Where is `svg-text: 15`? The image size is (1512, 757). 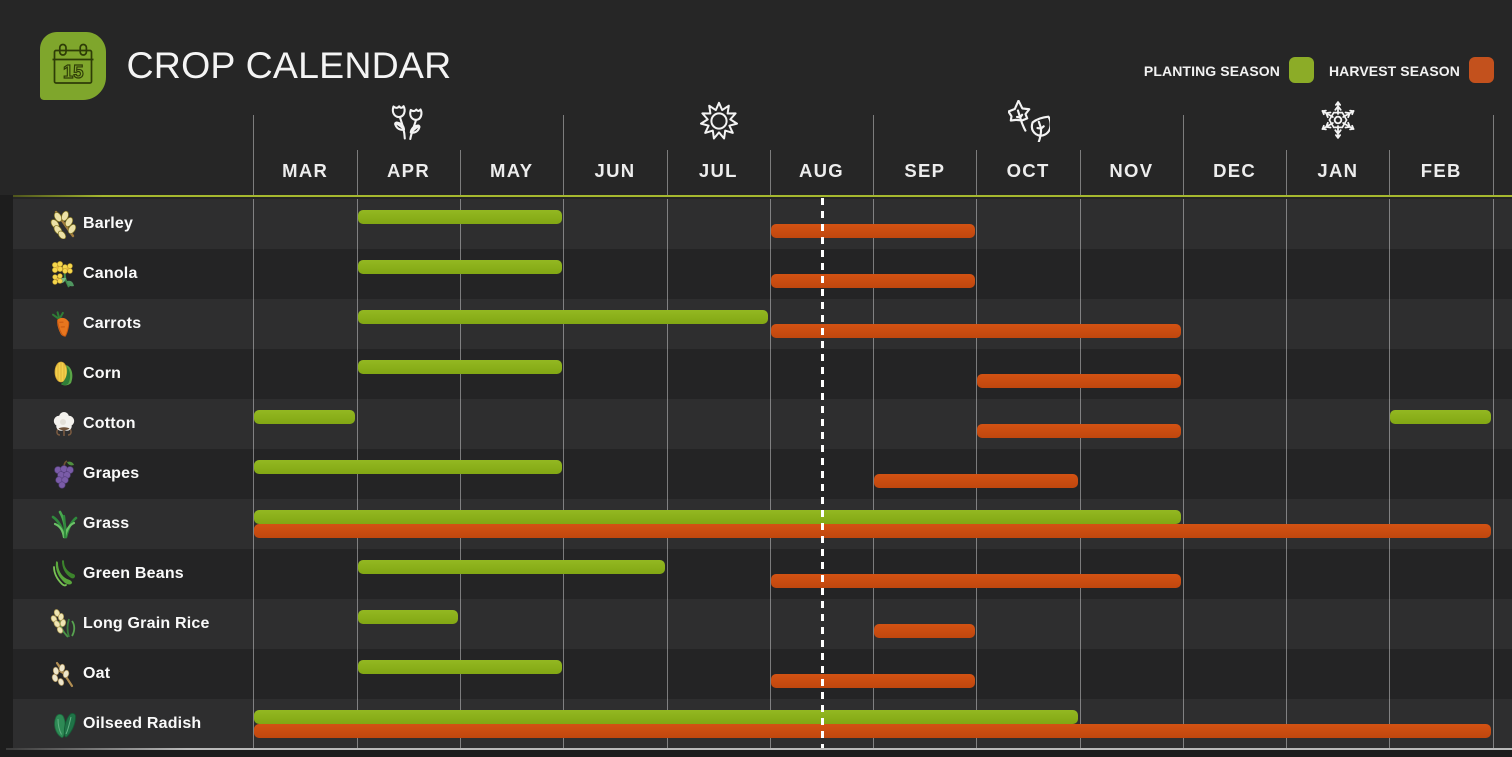 svg-text: 15 is located at coordinates (73, 71).